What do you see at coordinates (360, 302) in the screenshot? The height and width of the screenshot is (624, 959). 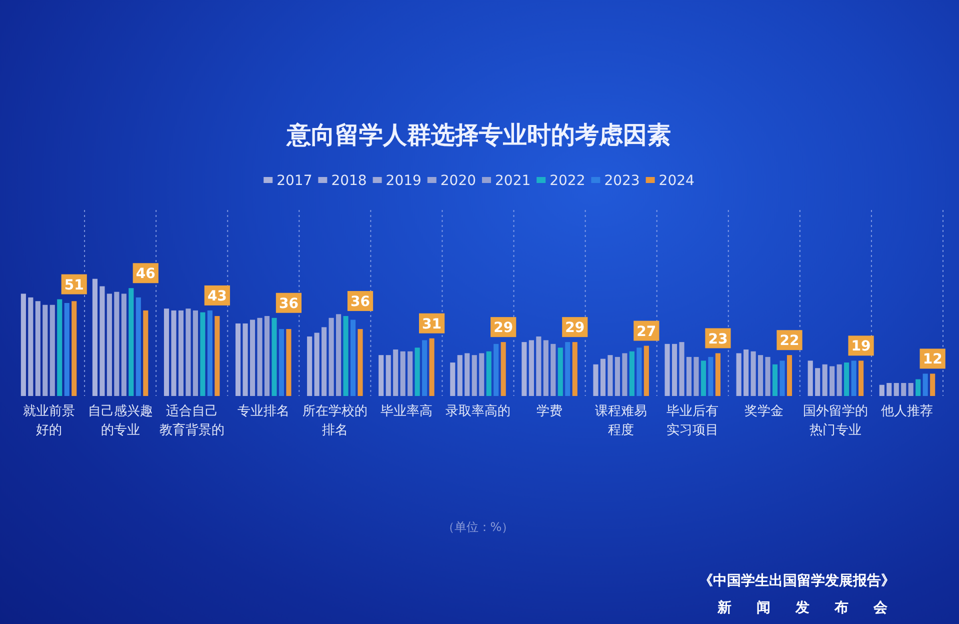 I see `data-label: 36` at bounding box center [360, 302].